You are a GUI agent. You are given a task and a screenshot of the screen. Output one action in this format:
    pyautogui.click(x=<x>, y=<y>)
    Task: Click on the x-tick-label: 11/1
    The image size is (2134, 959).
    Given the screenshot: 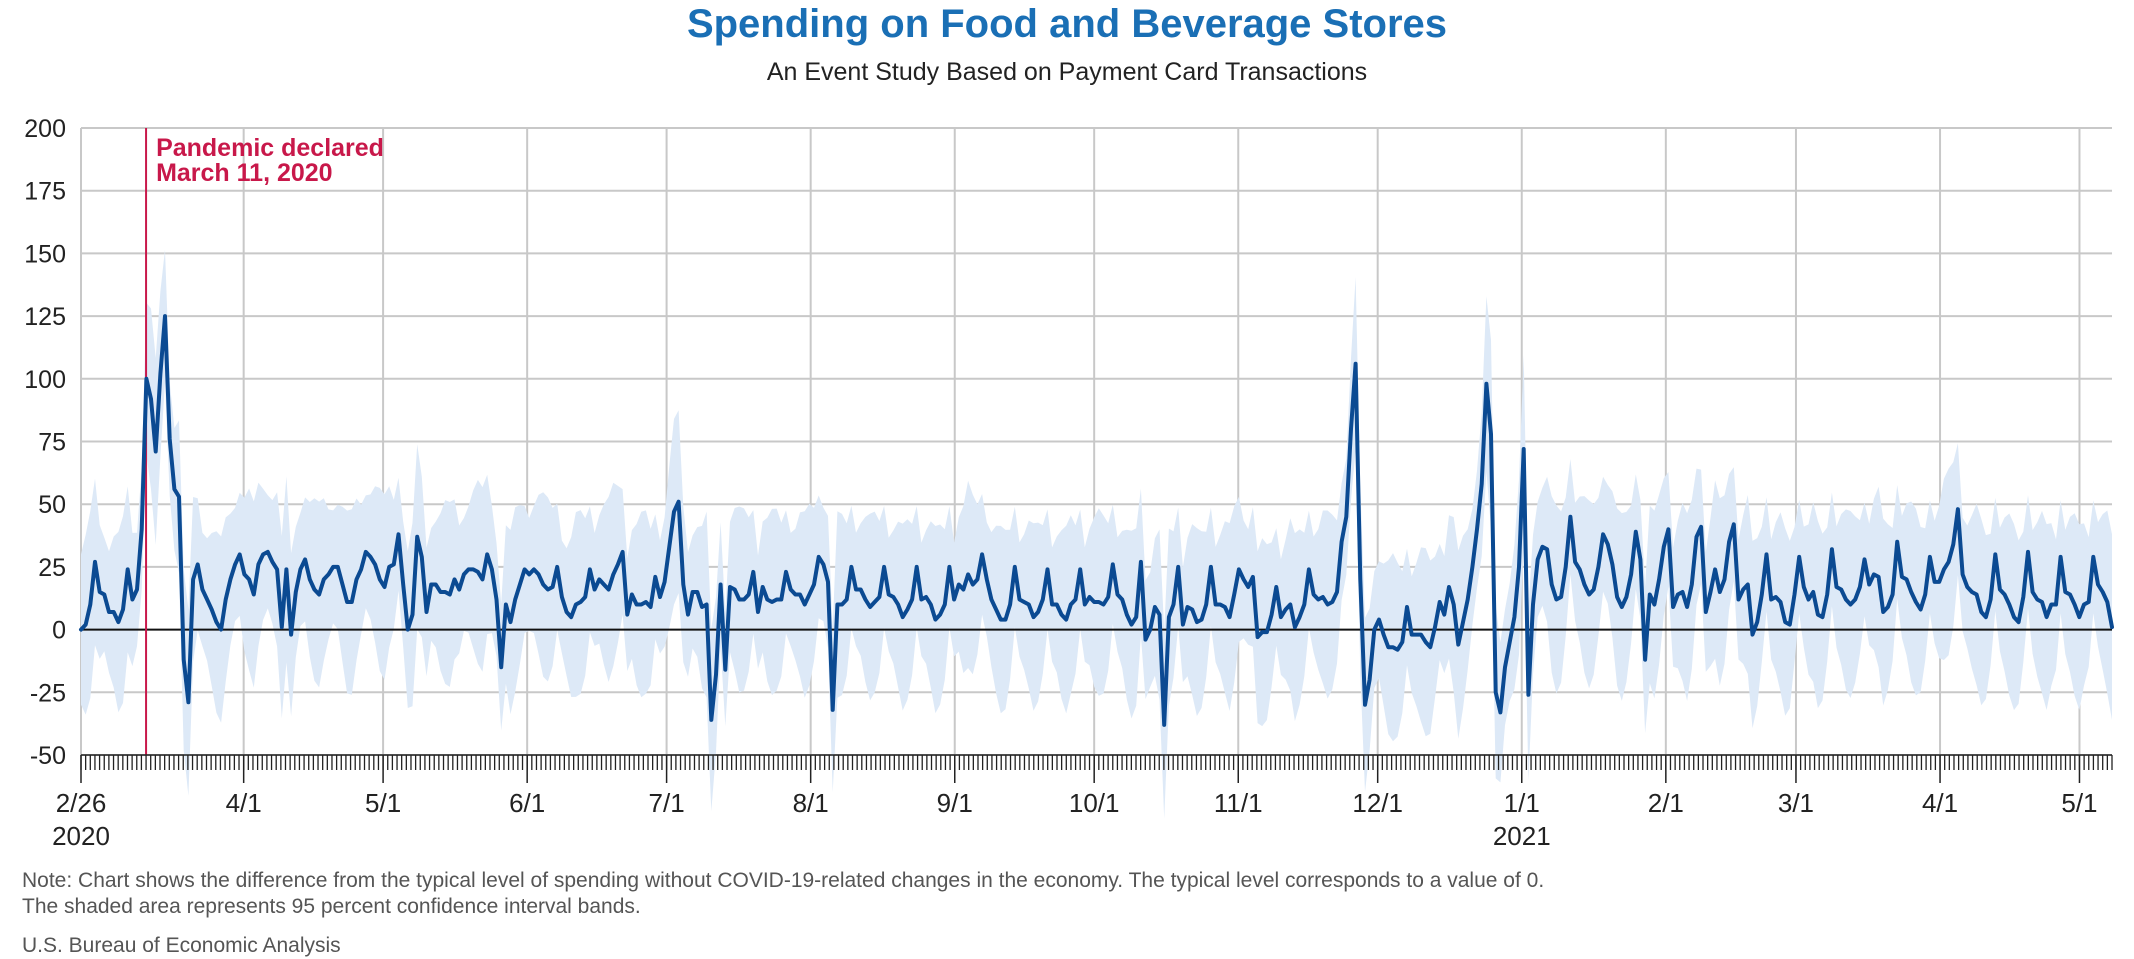 What is the action you would take?
    pyautogui.click(x=1238, y=803)
    